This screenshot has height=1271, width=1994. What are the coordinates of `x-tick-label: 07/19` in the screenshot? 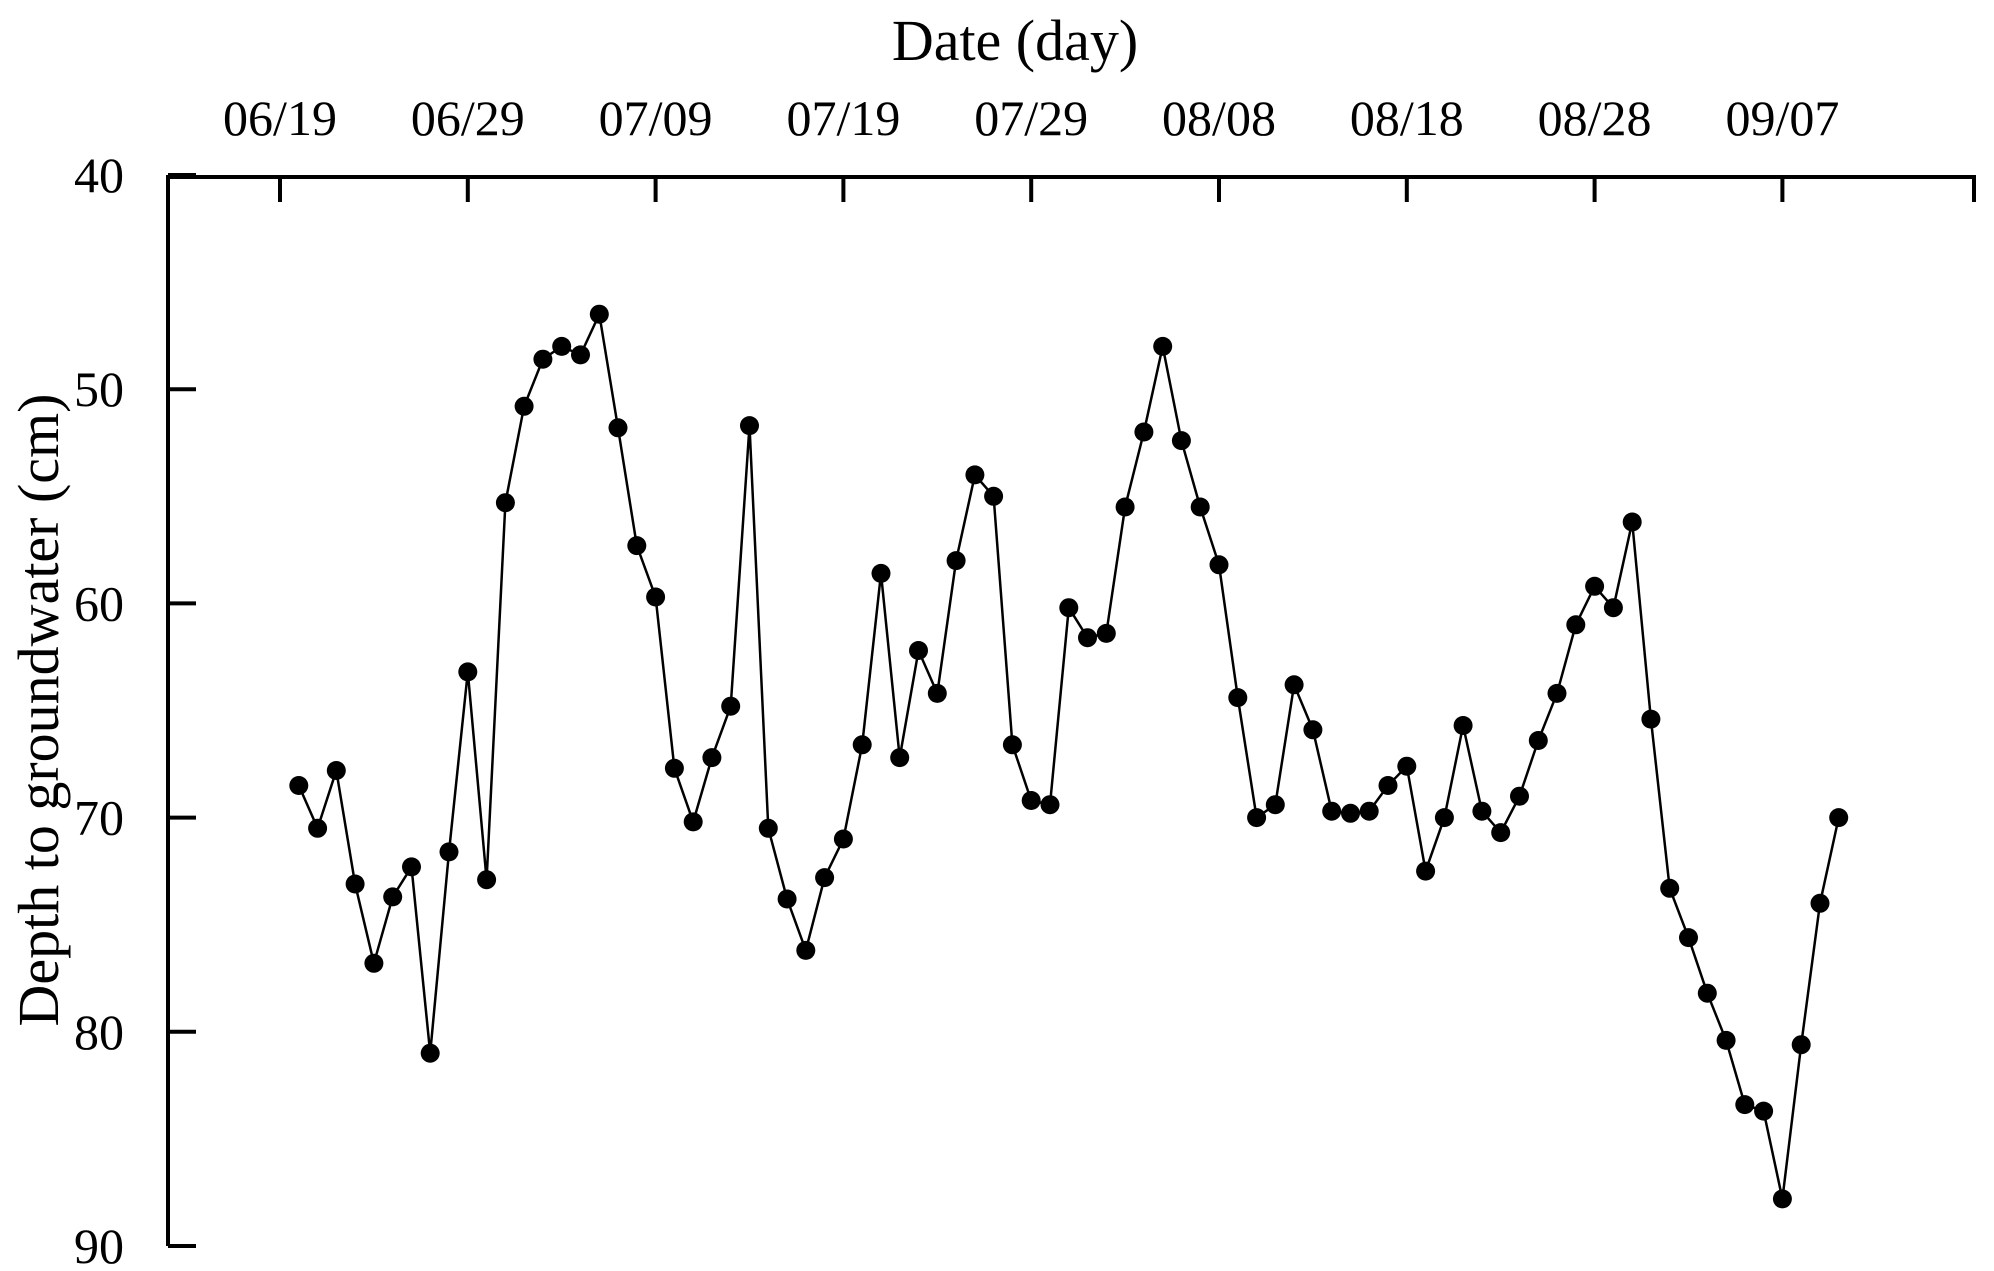 It's located at (843, 118).